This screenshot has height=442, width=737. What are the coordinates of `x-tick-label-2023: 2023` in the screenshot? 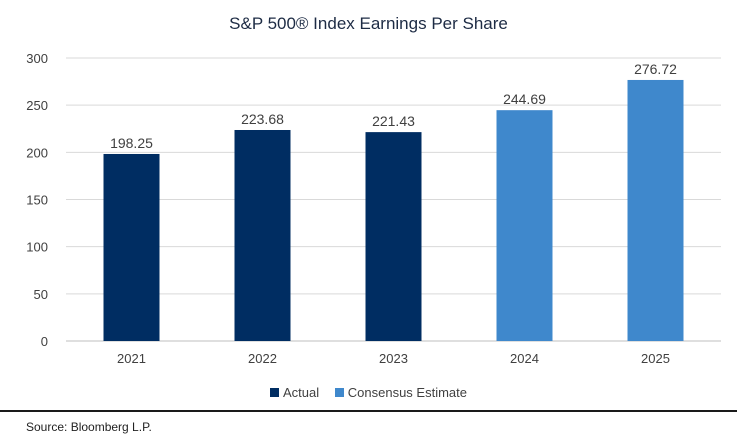 It's located at (393, 358).